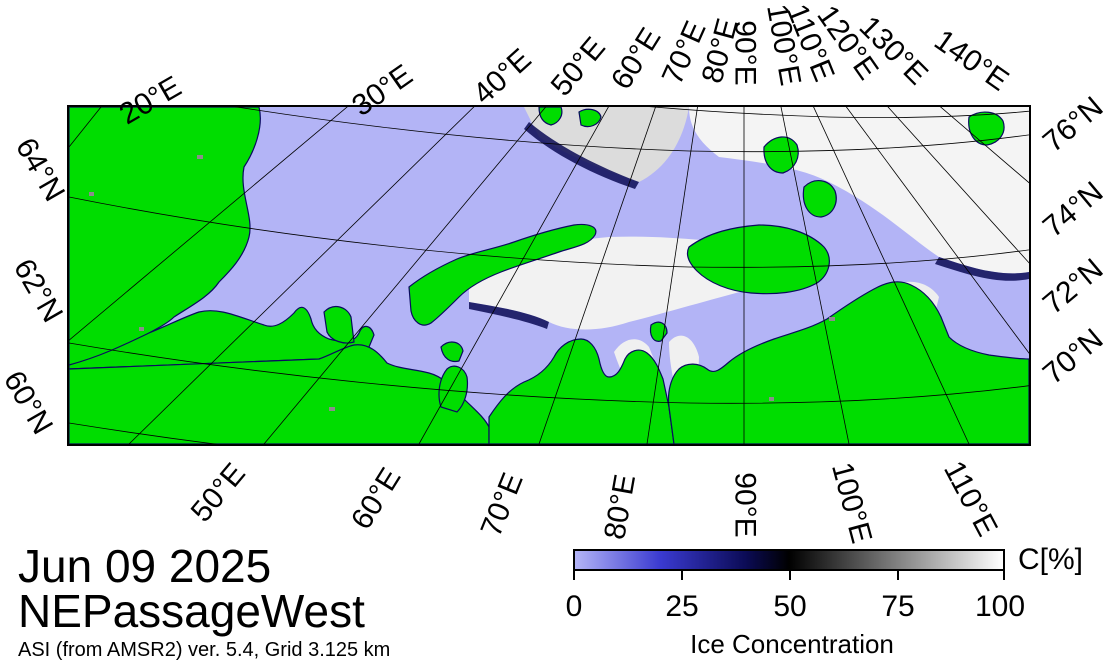 The height and width of the screenshot is (666, 1117). Describe the element at coordinates (339, 324) in the screenshot. I see `land-kanin-timan` at that location.